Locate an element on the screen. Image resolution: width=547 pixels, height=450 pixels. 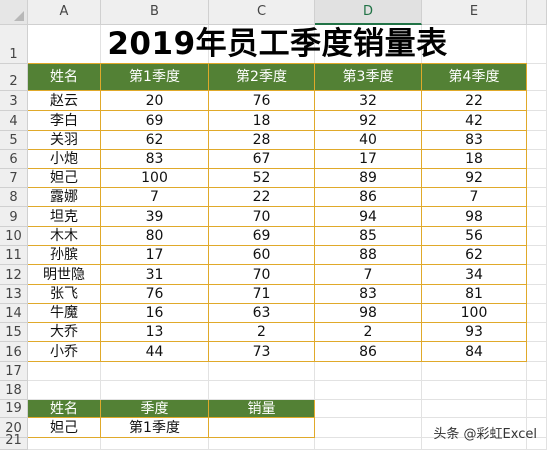
sales-cell: 69 is located at coordinates (155, 121).